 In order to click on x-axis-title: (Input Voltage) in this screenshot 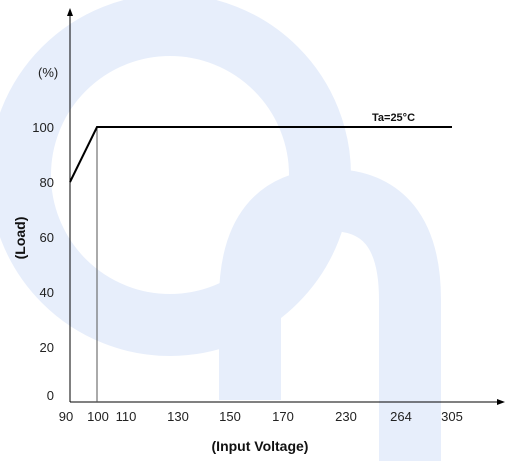, I will do `click(260, 446)`.